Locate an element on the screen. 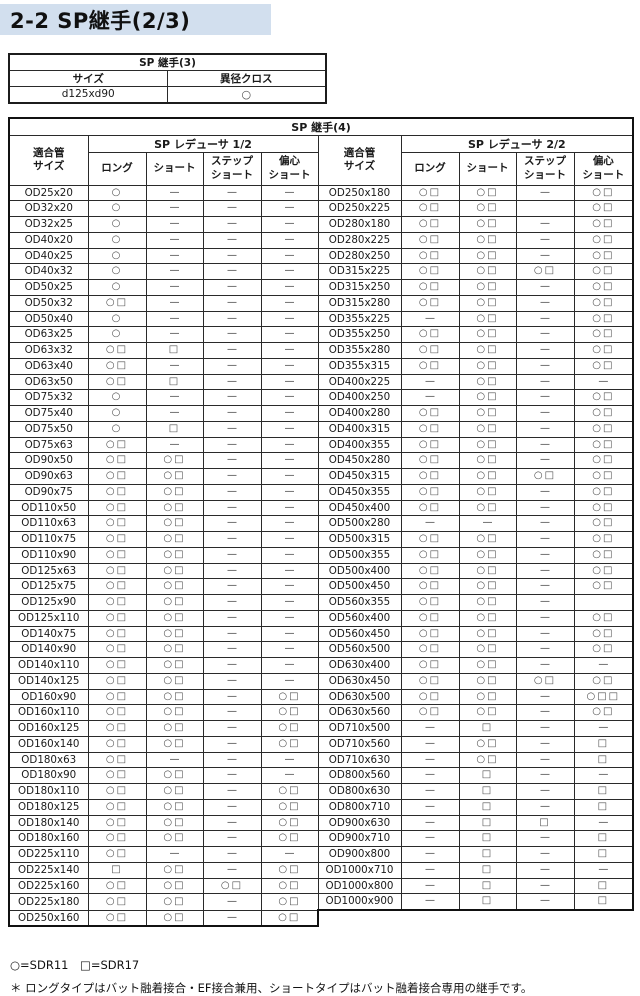 Image resolution: width=640 pixels, height=996 pixels. pipe-size-cell: OD900x630 is located at coordinates (359, 823).